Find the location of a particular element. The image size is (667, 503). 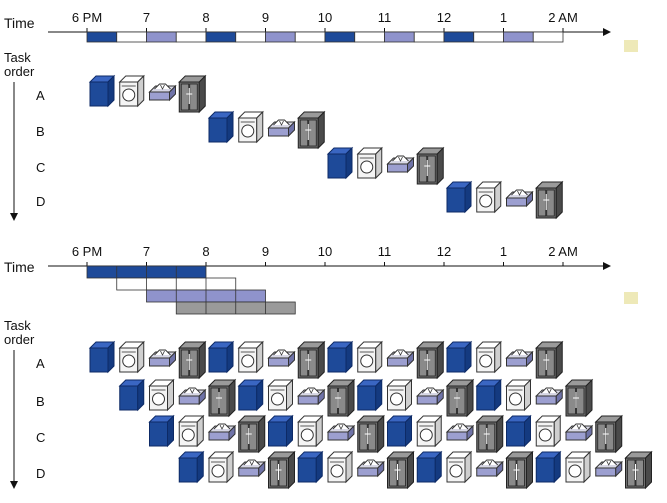

task-labels: A B C D is located at coordinates (40, 148).